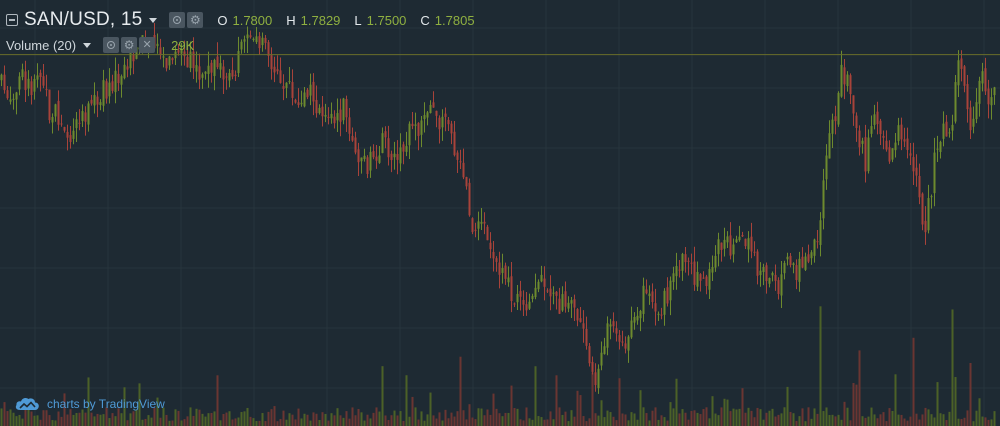 This screenshot has width=1000, height=426. I want to click on volume-title: Volume (20), so click(41, 45).